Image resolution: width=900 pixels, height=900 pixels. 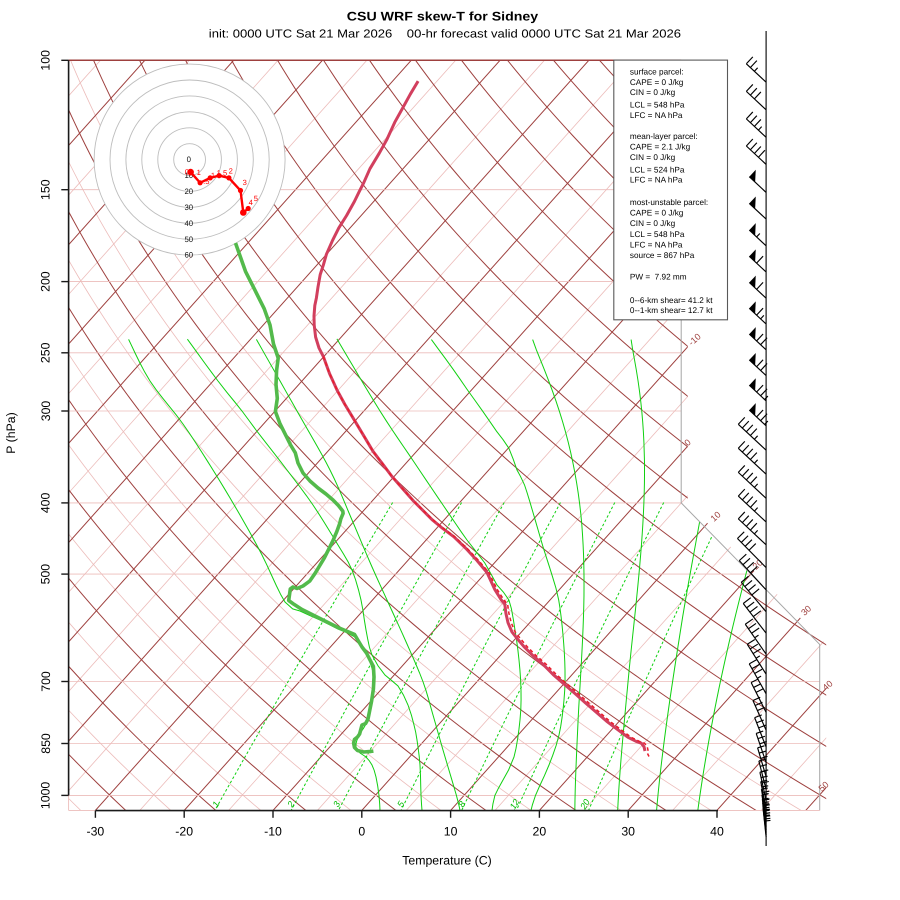 I want to click on svg-text: 0--6-km shear= 41.2 kt, so click(x=671, y=300).